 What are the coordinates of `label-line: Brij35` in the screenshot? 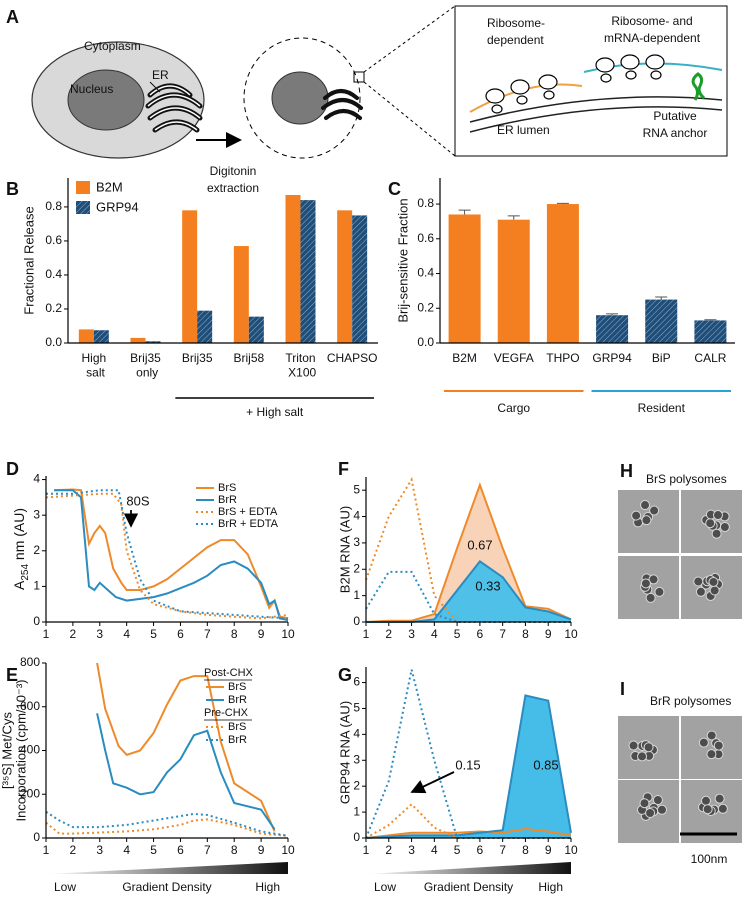 It's located at (197, 358).